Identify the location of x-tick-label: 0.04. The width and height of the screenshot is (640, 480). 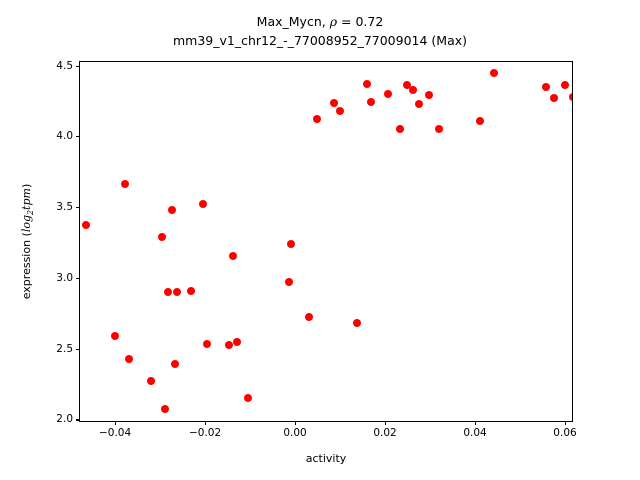
(475, 433).